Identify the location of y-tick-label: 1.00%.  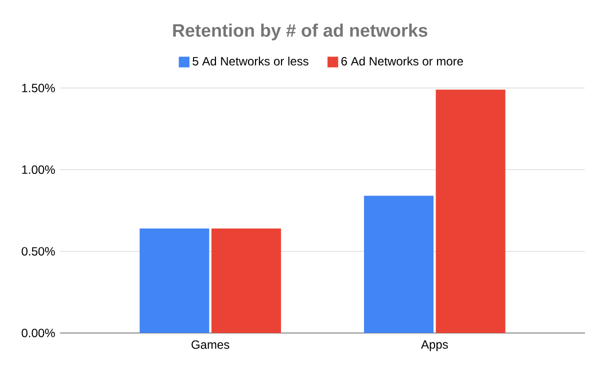
(38, 169).